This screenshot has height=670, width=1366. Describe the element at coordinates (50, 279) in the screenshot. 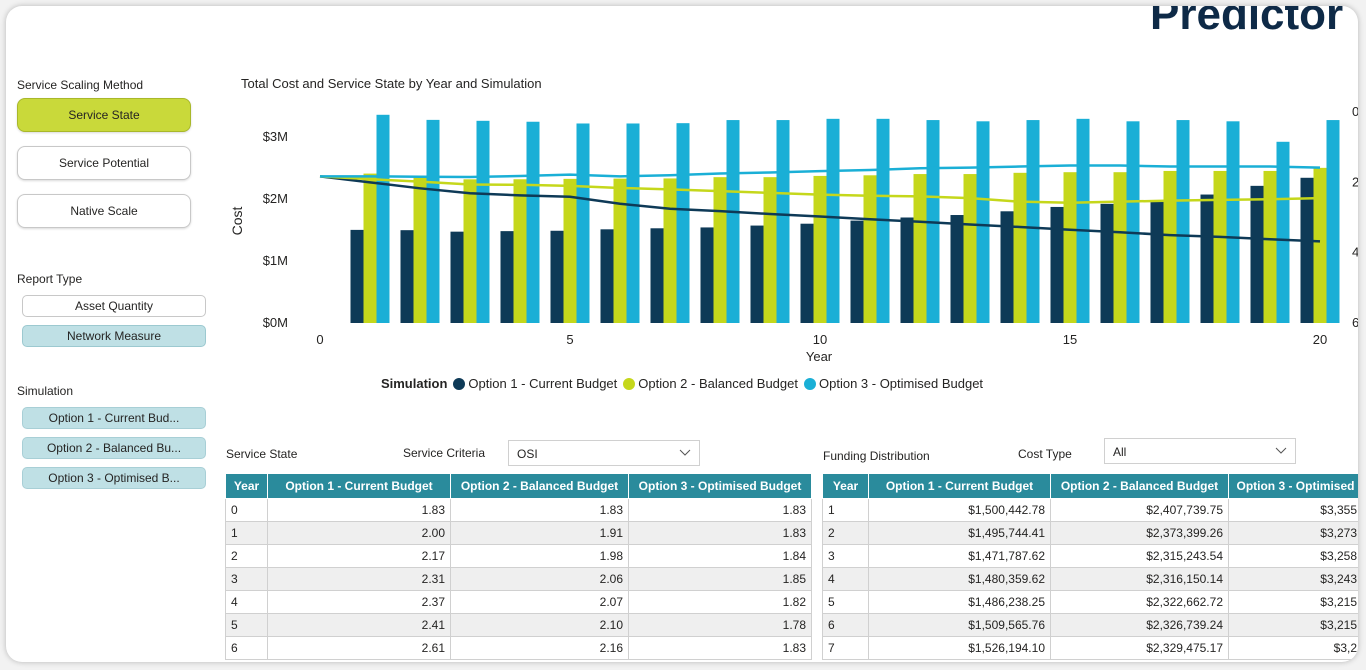

I see `report-type-title: Report Type` at that location.